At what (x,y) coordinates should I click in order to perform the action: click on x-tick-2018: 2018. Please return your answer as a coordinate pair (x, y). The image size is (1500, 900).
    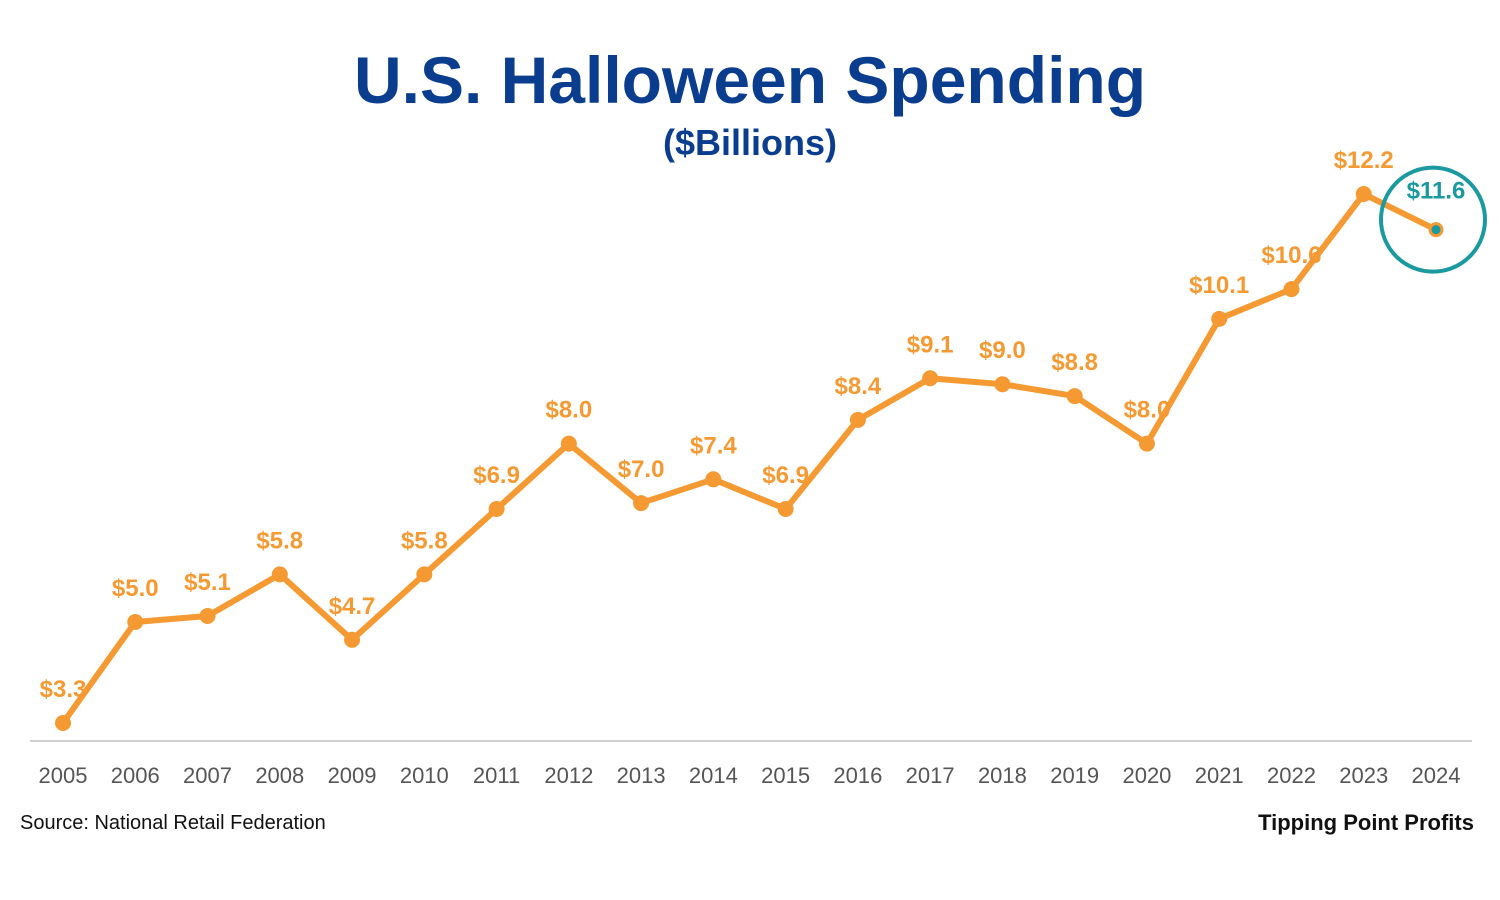
    Looking at the image, I should click on (1002, 775).